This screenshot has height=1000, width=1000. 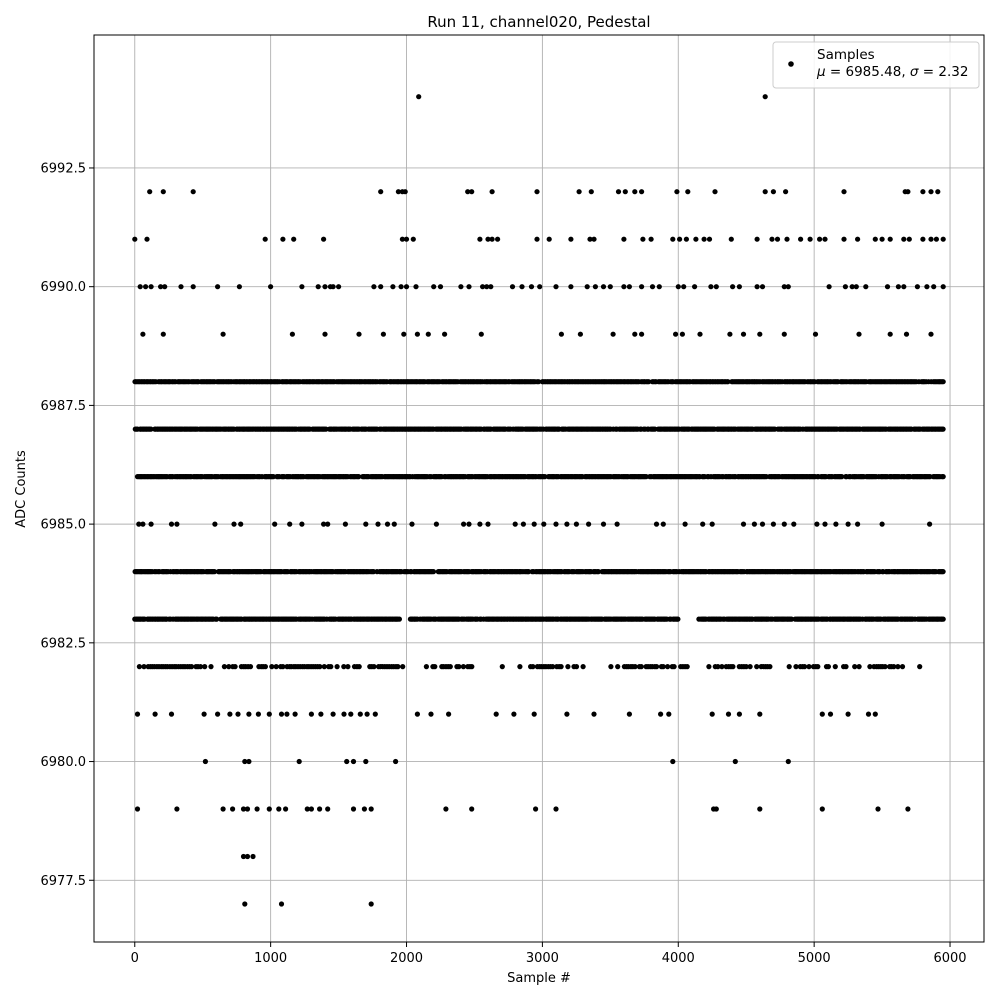 What do you see at coordinates (953, 72) in the screenshot?
I see `legend-sigma-value: 2.32` at bounding box center [953, 72].